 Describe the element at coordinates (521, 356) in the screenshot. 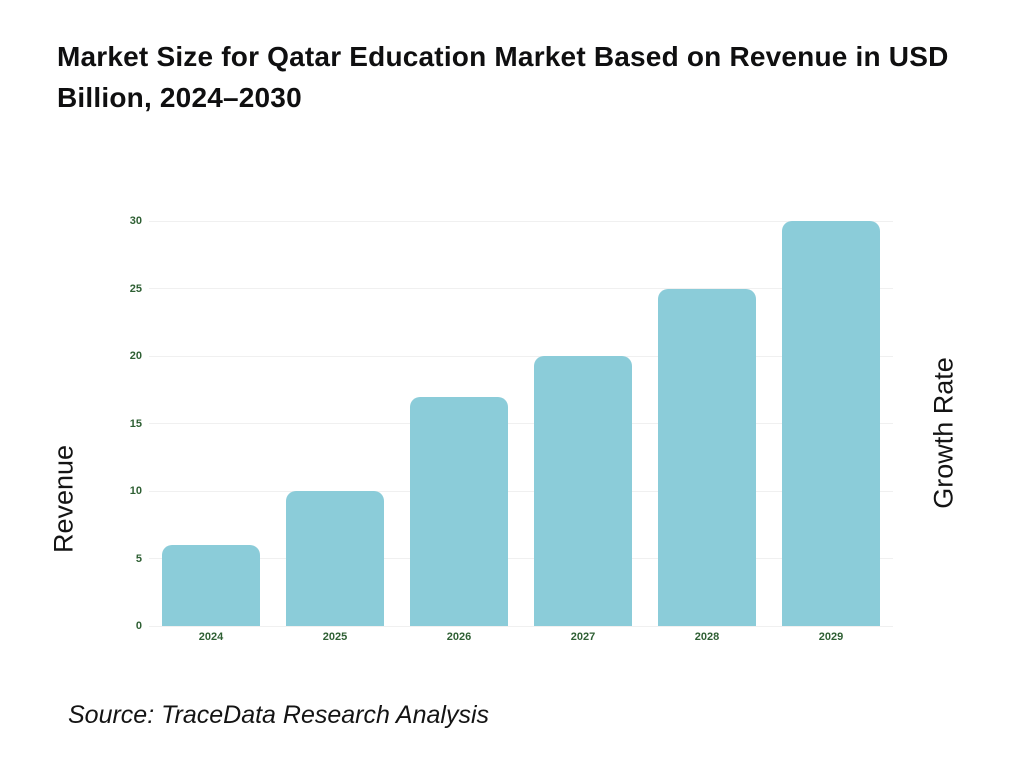

I see `gridline-y20` at that location.